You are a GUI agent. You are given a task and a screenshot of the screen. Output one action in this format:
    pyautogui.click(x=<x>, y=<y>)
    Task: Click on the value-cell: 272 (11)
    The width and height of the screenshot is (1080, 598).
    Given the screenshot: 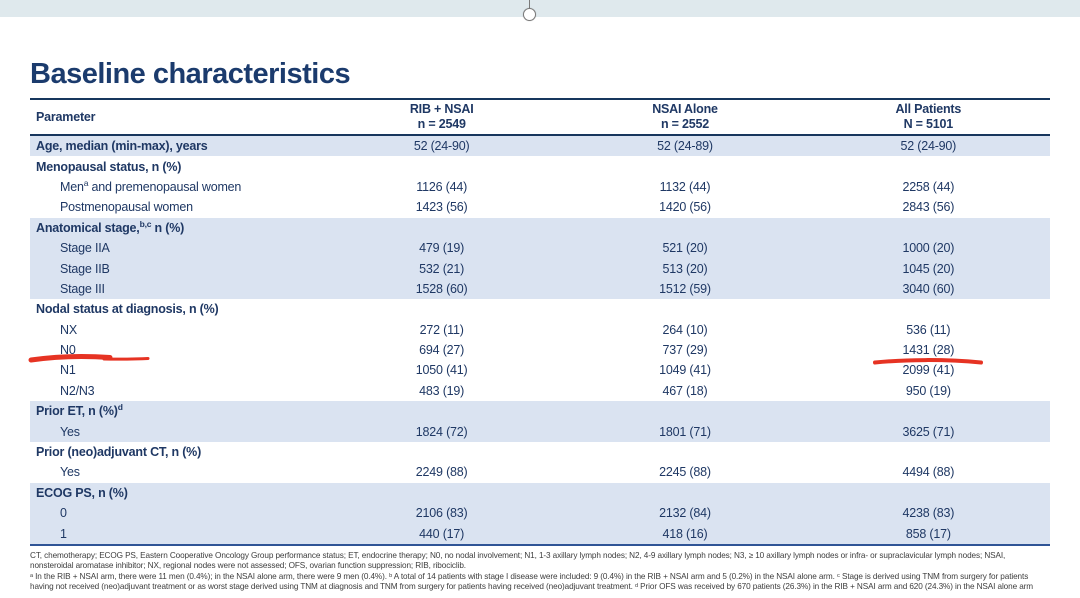 What is the action you would take?
    pyautogui.click(x=441, y=329)
    